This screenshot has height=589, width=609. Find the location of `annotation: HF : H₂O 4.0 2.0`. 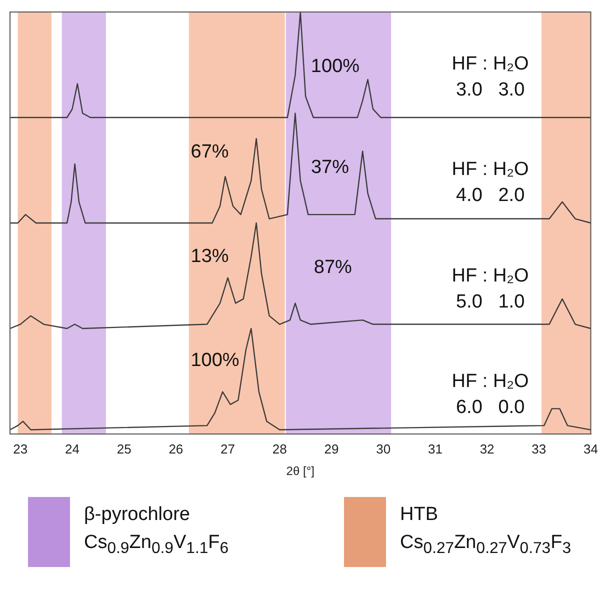

annotation: HF : H₂O 4.0 2.0 is located at coordinates (490, 182).